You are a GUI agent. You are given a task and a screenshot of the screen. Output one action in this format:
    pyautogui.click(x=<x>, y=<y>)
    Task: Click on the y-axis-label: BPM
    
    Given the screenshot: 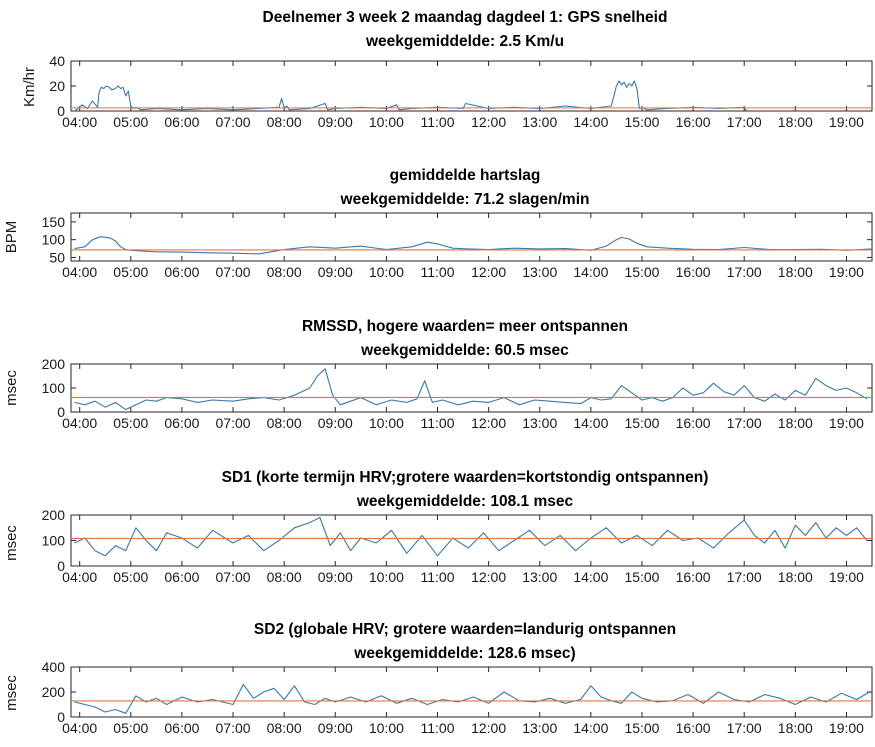 What is the action you would take?
    pyautogui.click(x=11, y=237)
    